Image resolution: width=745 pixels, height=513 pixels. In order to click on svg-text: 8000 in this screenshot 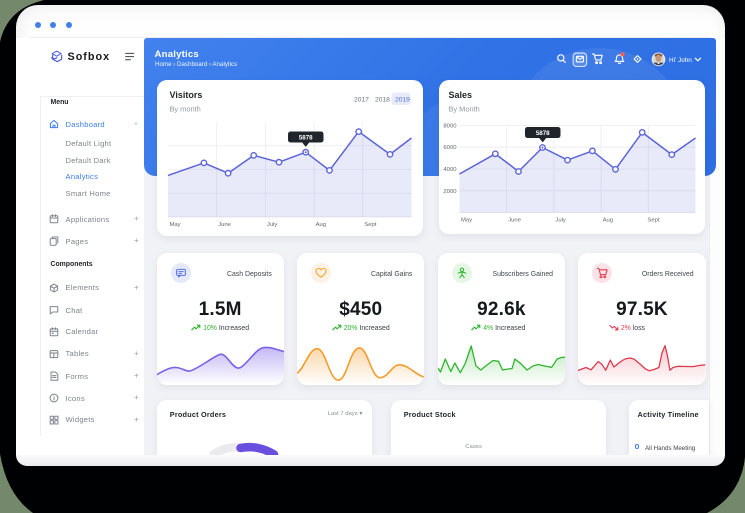, I will do `click(450, 126)`.